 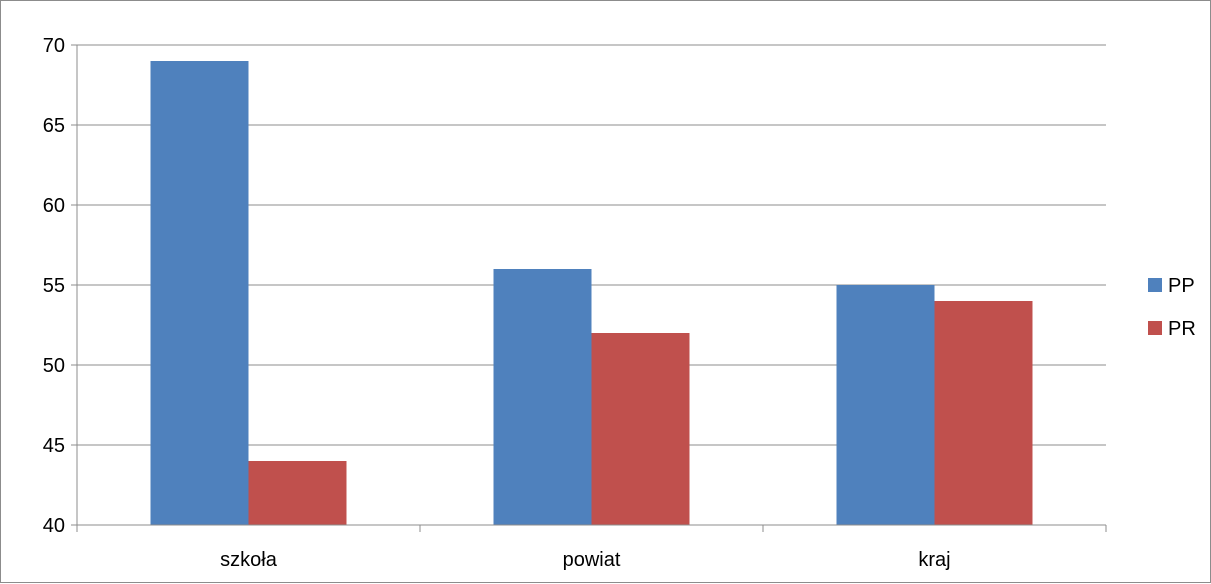 I want to click on legend-label-pr: PR, so click(x=1182, y=329).